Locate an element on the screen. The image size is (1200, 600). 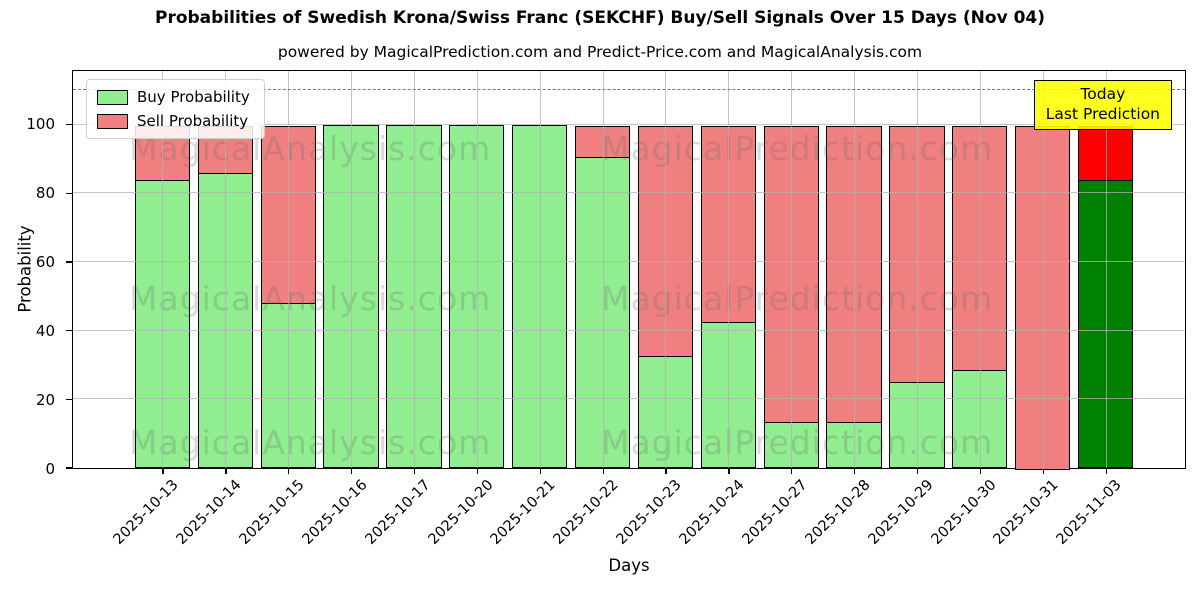
bar-group: 2025-10-17 is located at coordinates (404, 309).